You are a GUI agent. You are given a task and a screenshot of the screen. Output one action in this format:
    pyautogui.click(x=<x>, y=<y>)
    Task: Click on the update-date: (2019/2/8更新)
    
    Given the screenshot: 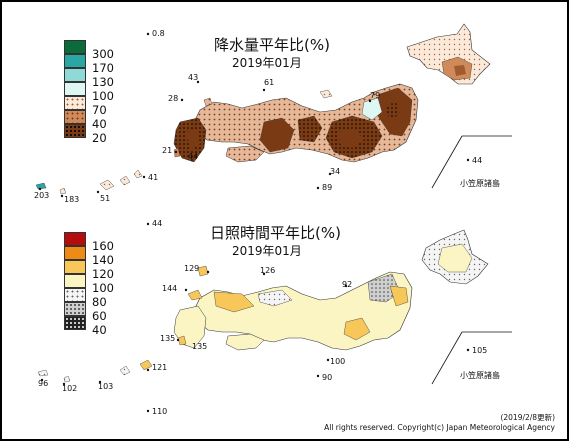 What is the action you would take?
    pyautogui.click(x=527, y=417)
    